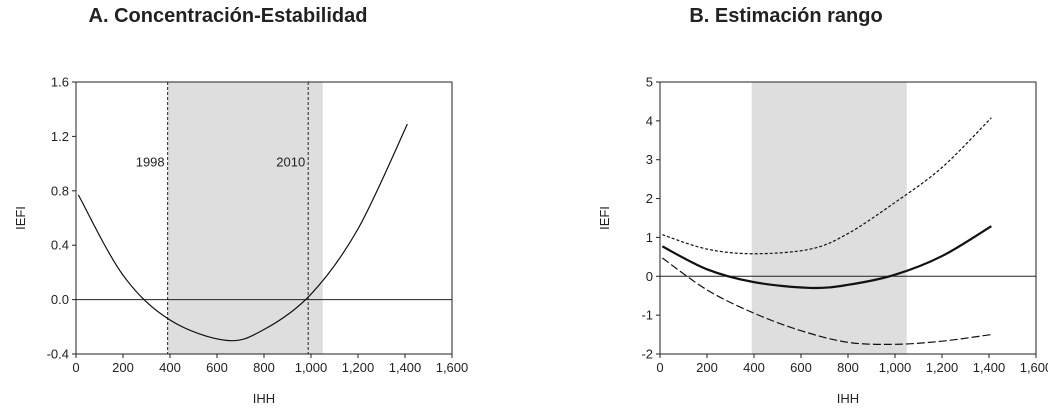  I want to click on y-tick-label: 0.4, so click(60, 245).